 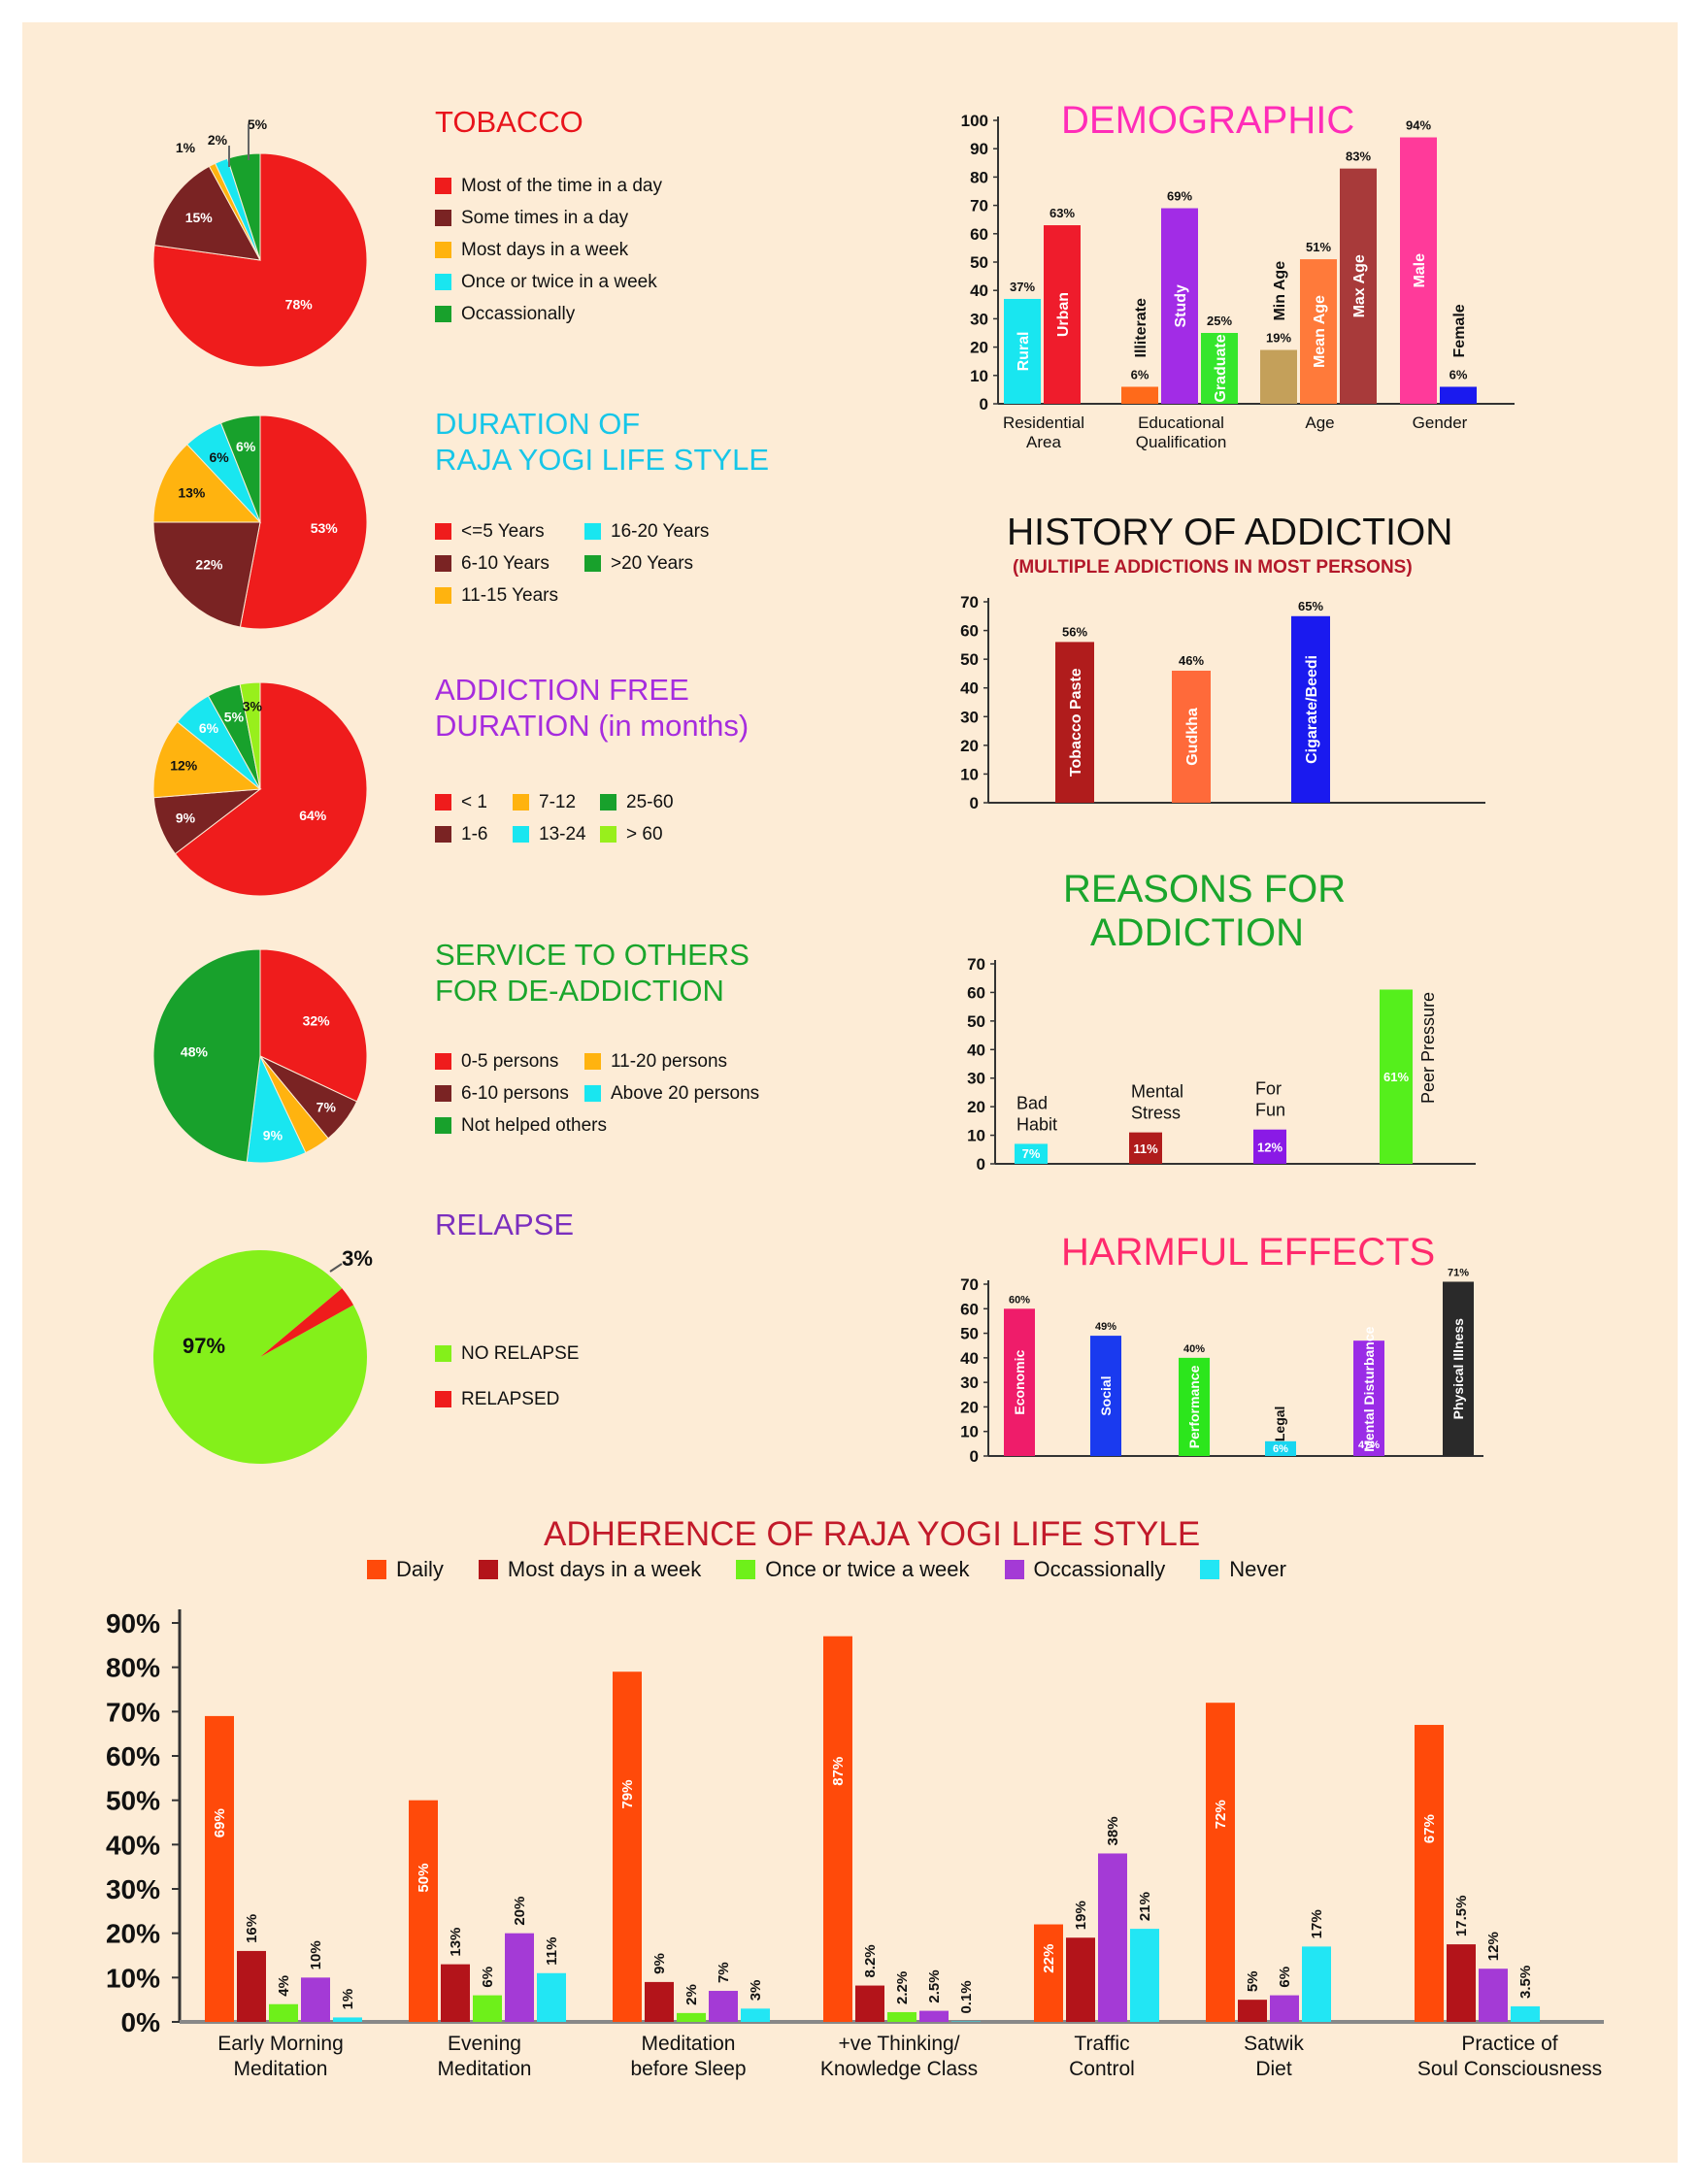 What do you see at coordinates (1208, 120) in the screenshot?
I see `demographic-title: DEMOGRAPHIC` at bounding box center [1208, 120].